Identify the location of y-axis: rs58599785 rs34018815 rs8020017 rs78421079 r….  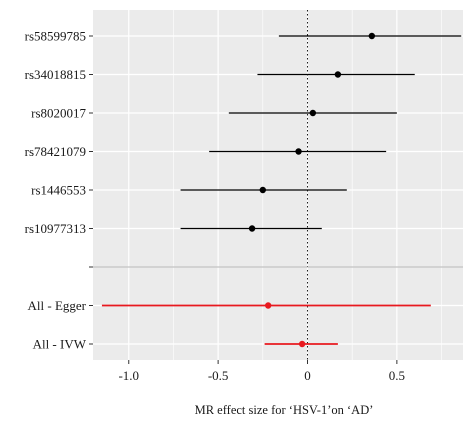
(59, 190).